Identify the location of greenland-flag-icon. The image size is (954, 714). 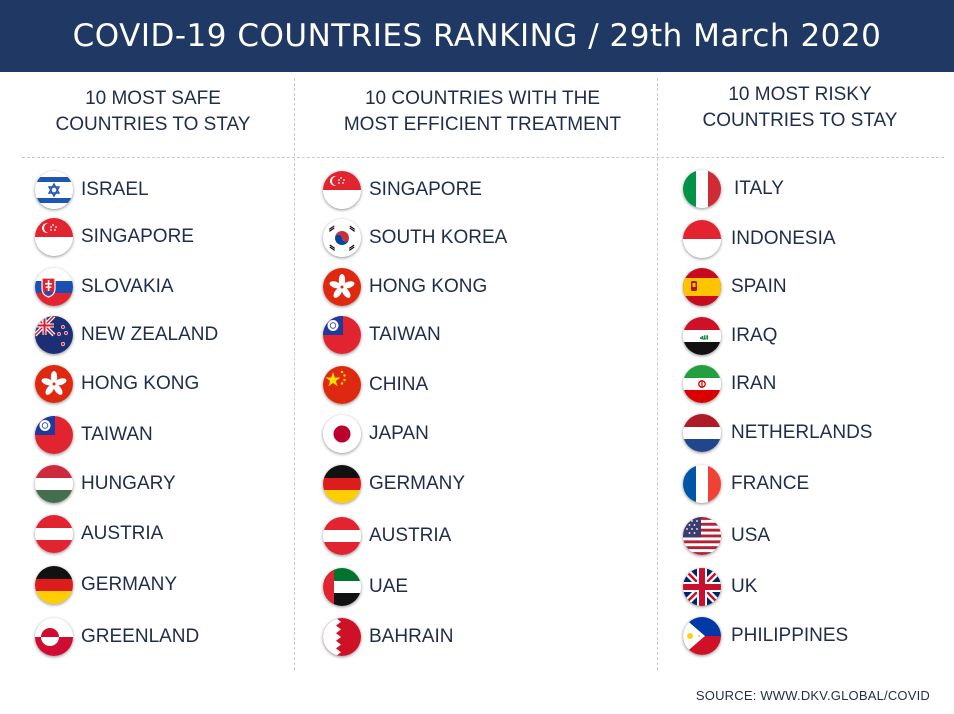
(54, 637).